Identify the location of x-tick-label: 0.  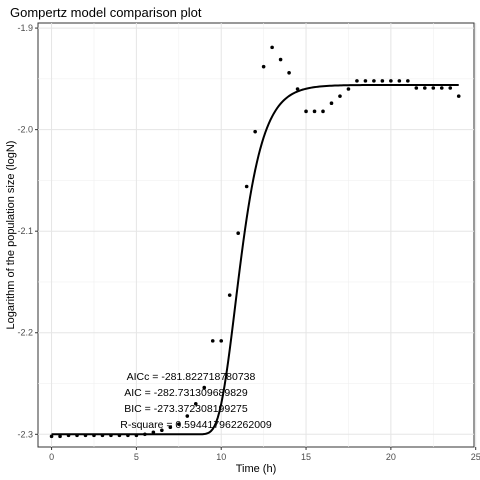
(51, 457).